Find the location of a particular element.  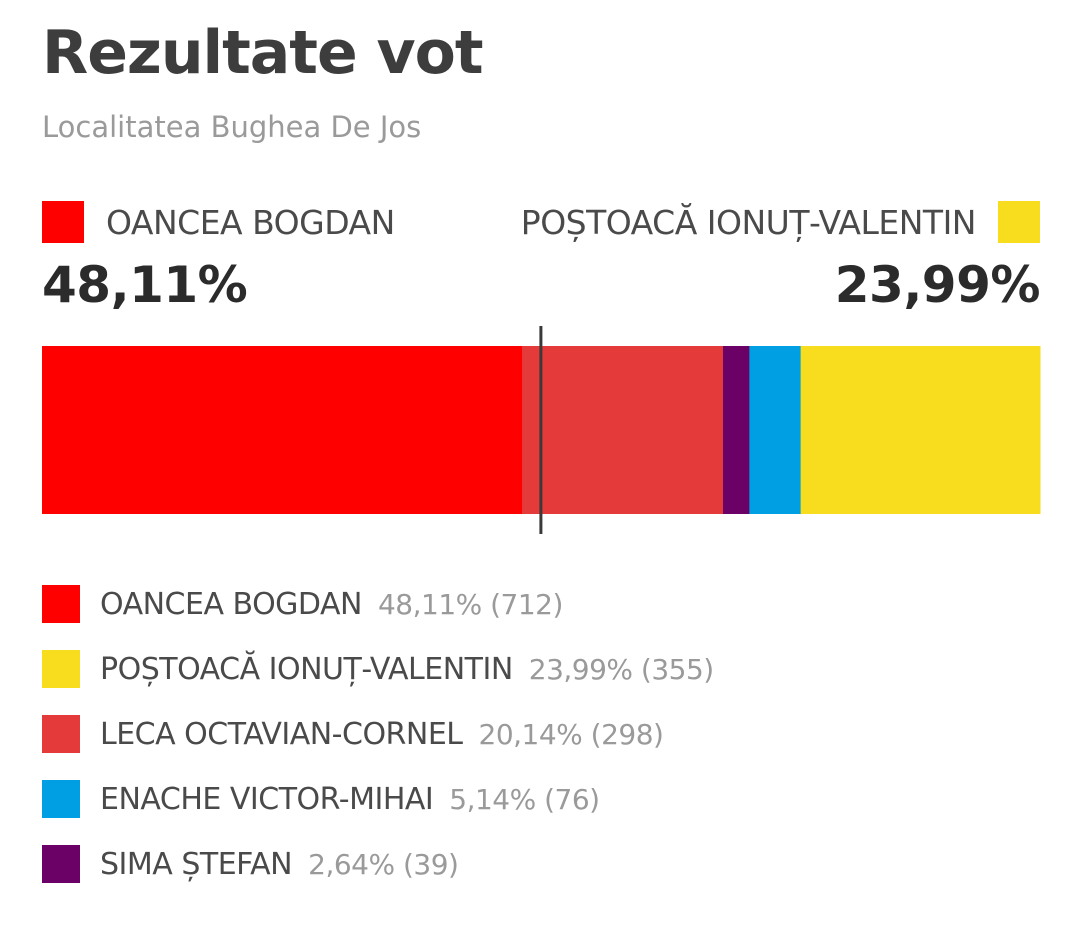

legend-name: POȘTOACĂ IONUȚ-VALENTIN is located at coordinates (306, 669).